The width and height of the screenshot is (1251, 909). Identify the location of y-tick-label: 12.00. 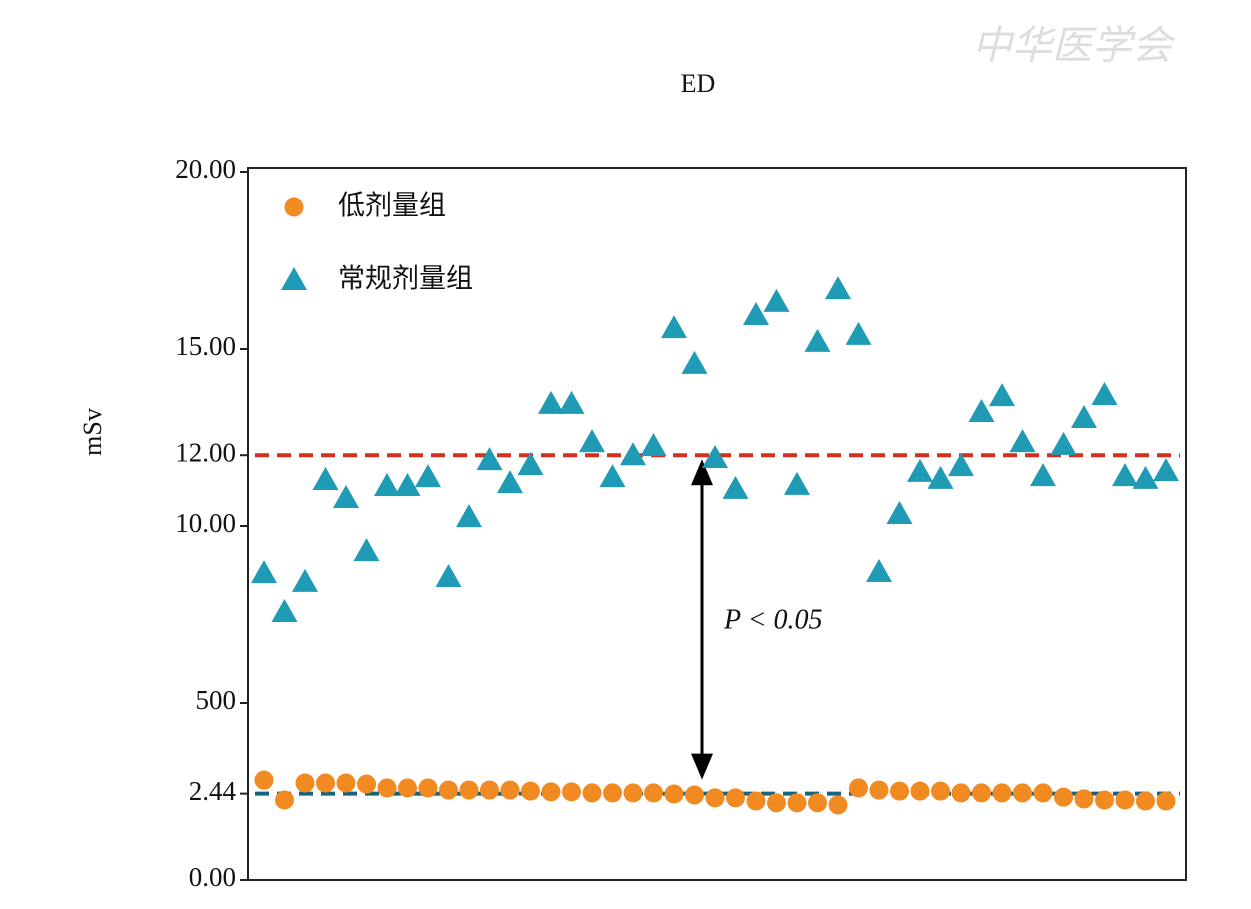
(205, 452).